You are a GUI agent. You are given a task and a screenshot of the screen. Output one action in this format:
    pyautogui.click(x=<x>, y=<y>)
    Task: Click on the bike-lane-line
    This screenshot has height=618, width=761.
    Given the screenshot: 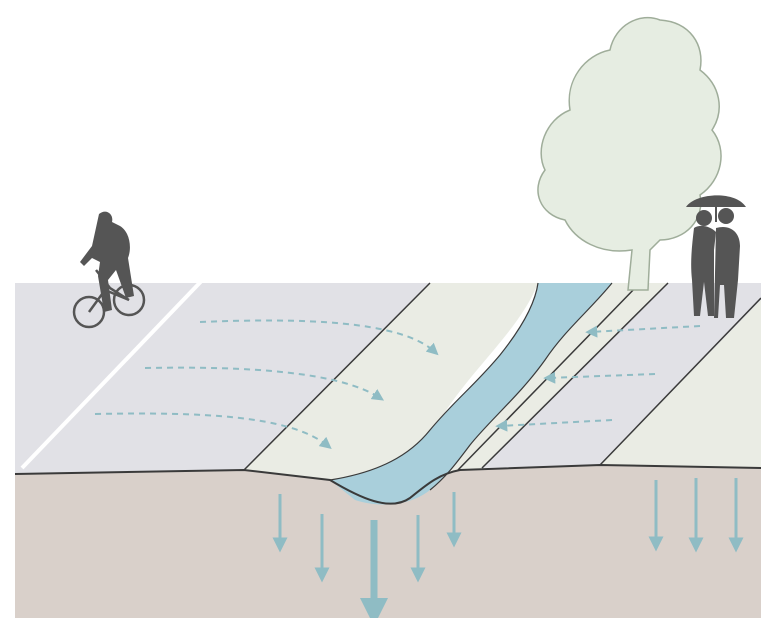 What is the action you would take?
    pyautogui.click(x=117, y=369)
    